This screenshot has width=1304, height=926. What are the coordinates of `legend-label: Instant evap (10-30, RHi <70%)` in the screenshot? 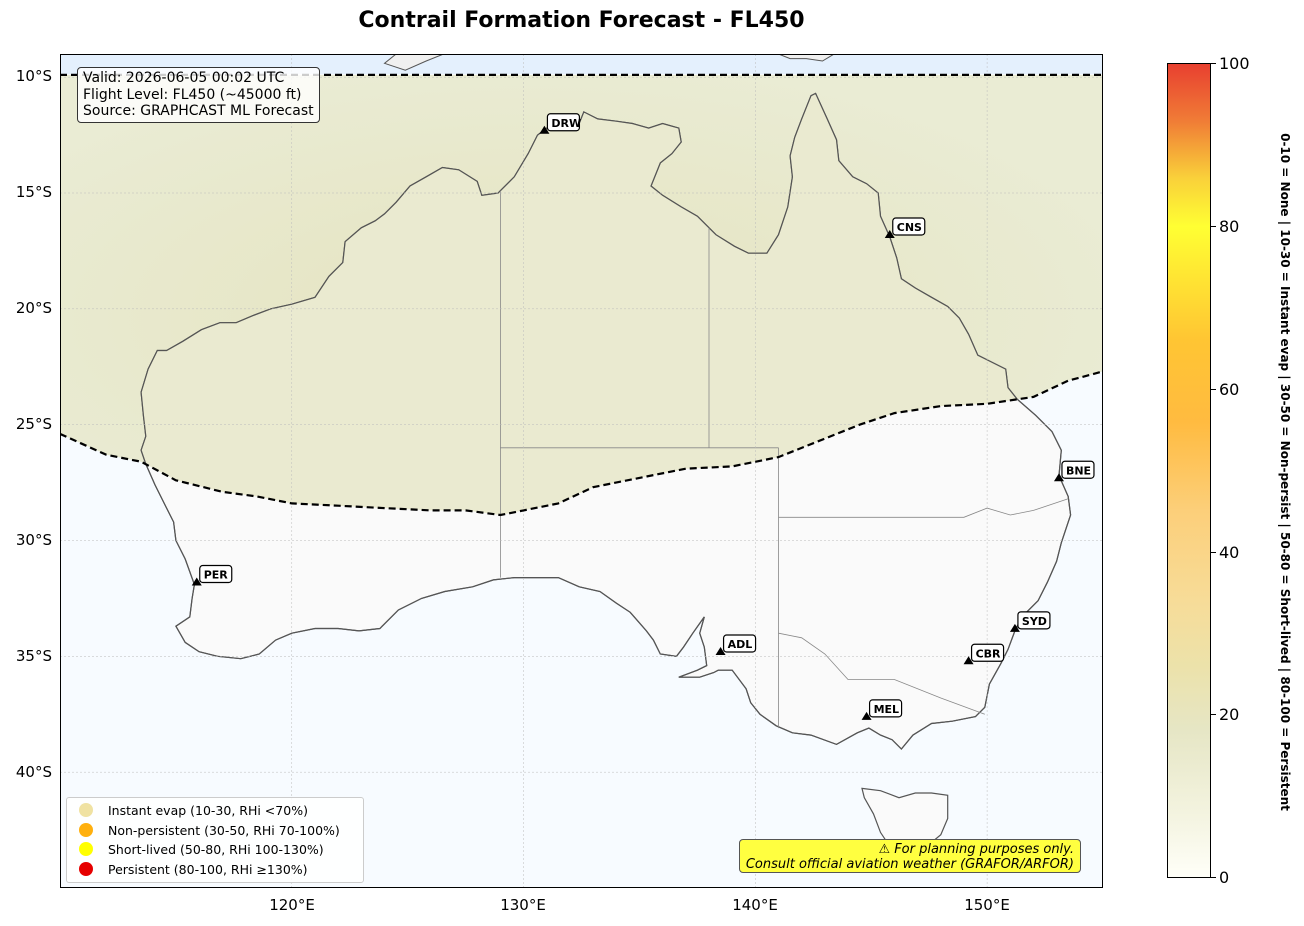 It's located at (208, 810).